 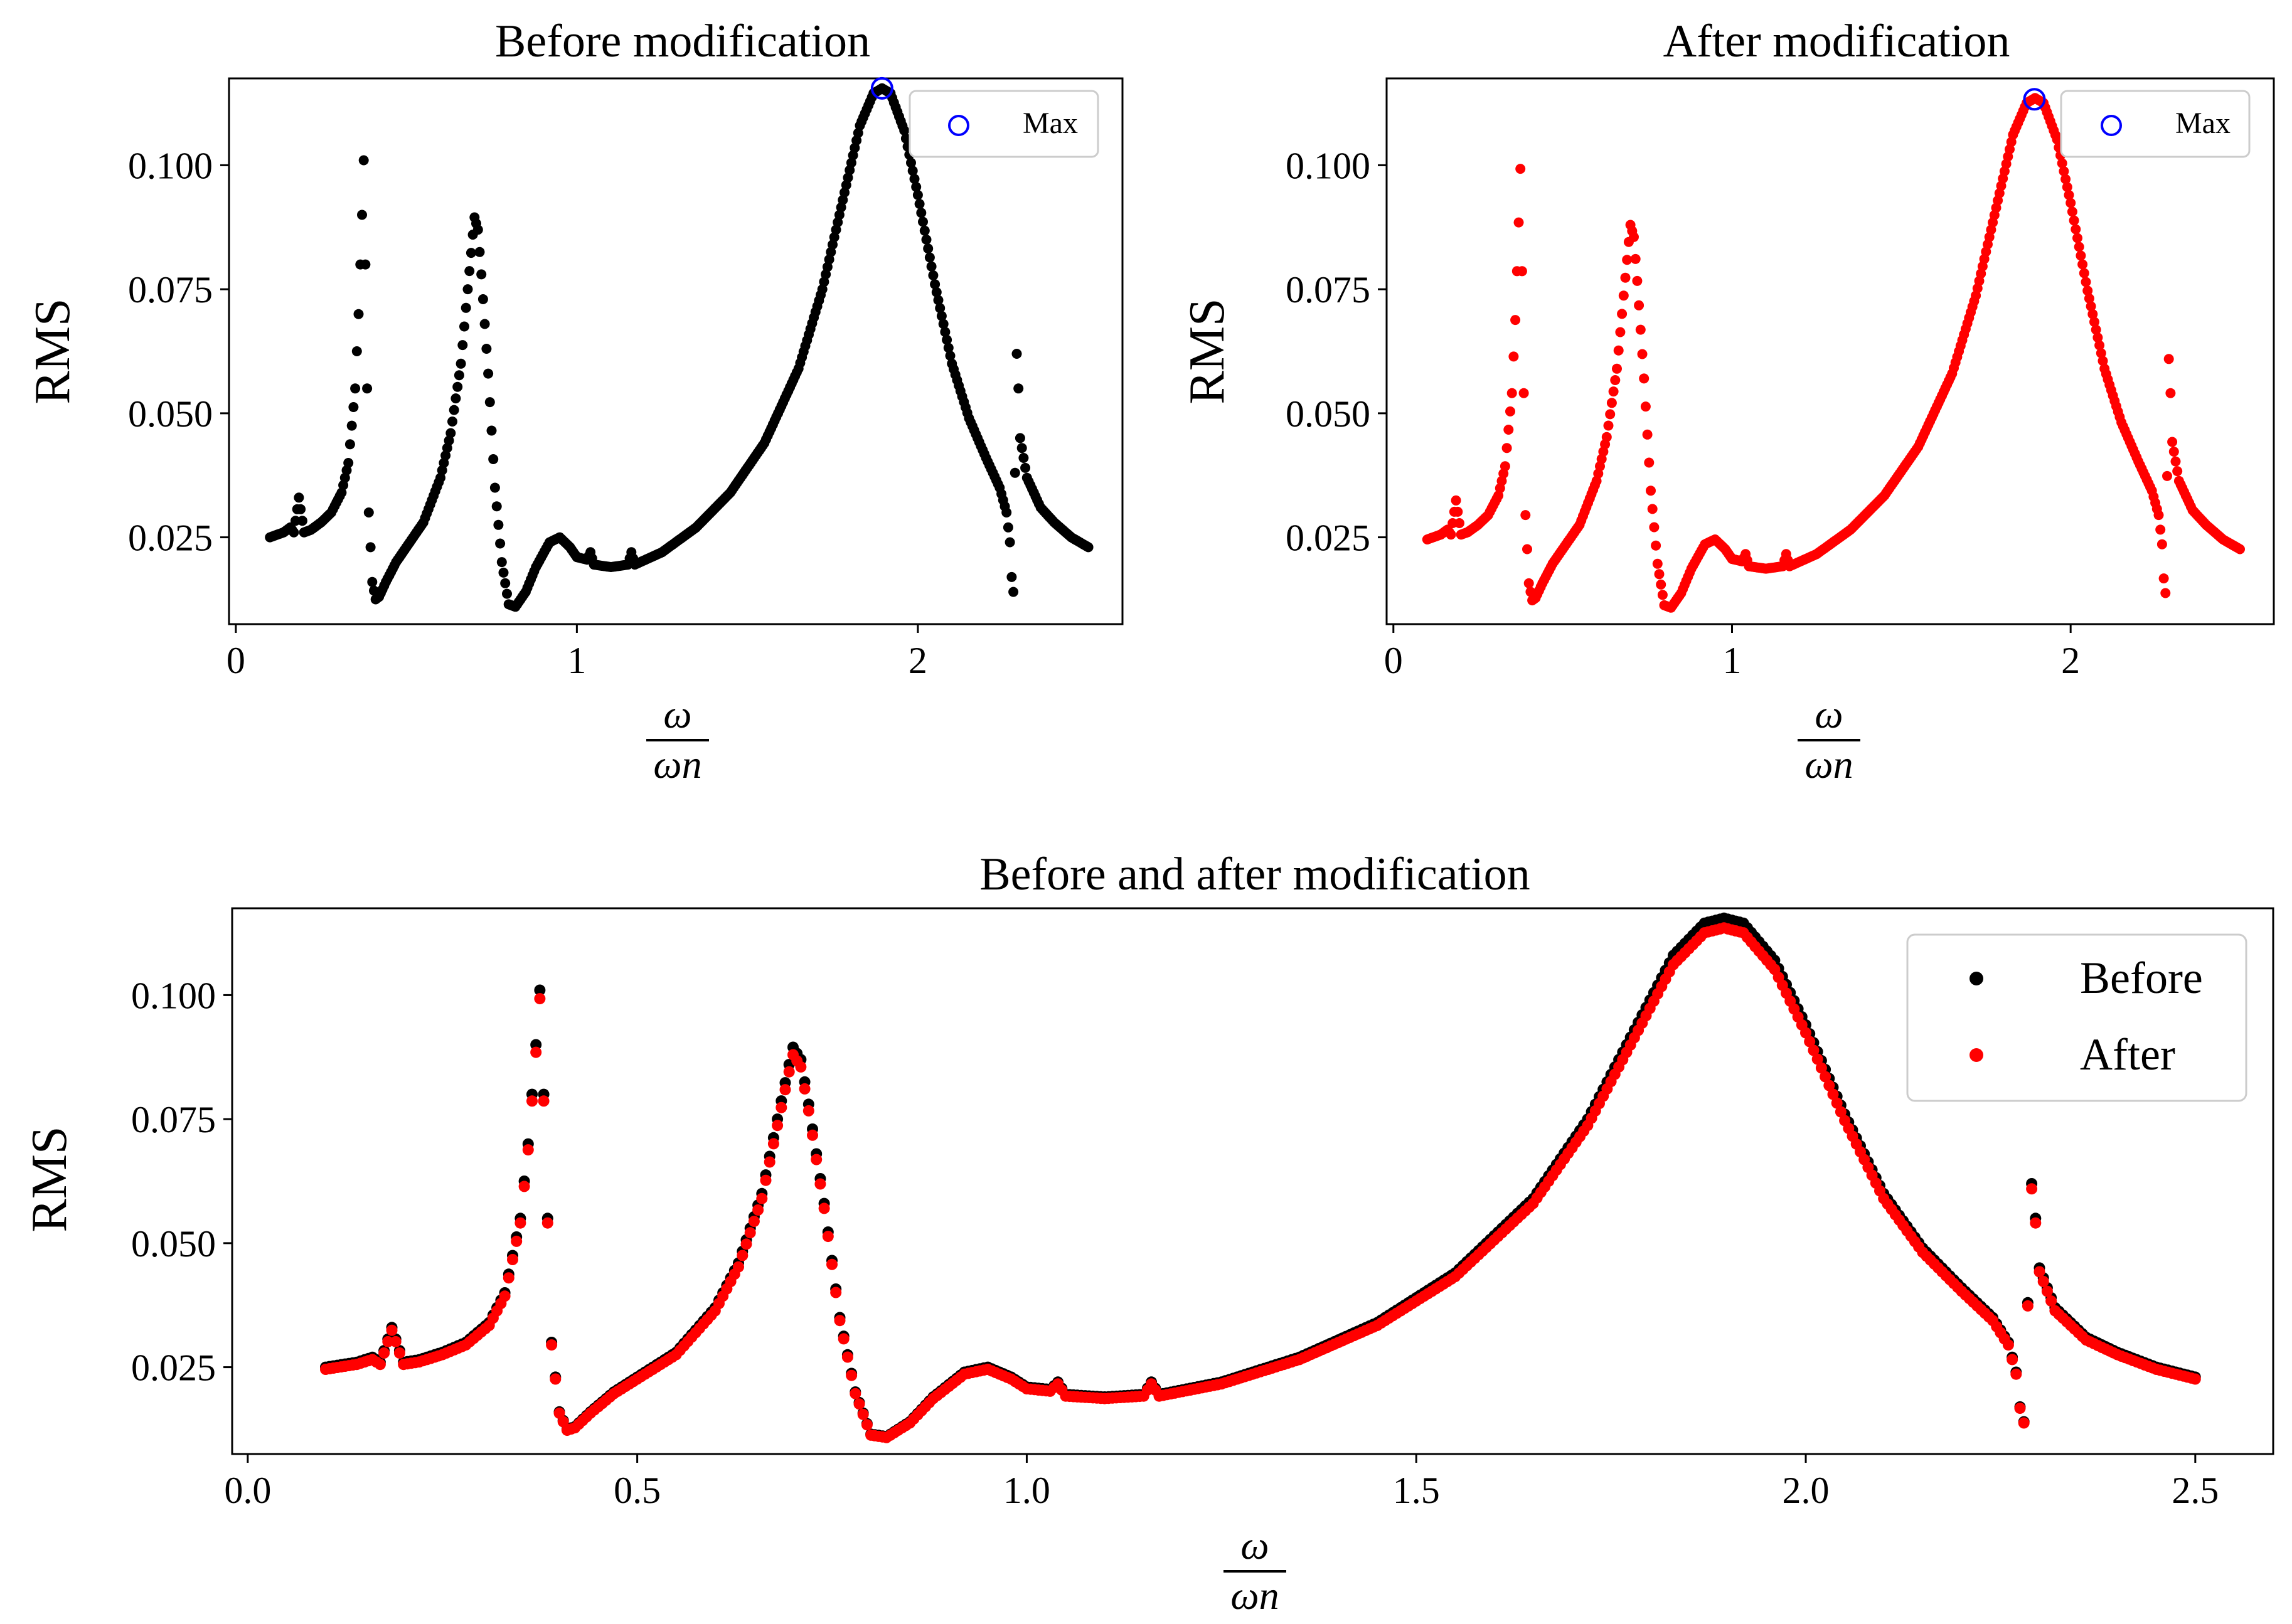 I want to click on xlabel-numerator-after: ω, so click(x=1829, y=714).